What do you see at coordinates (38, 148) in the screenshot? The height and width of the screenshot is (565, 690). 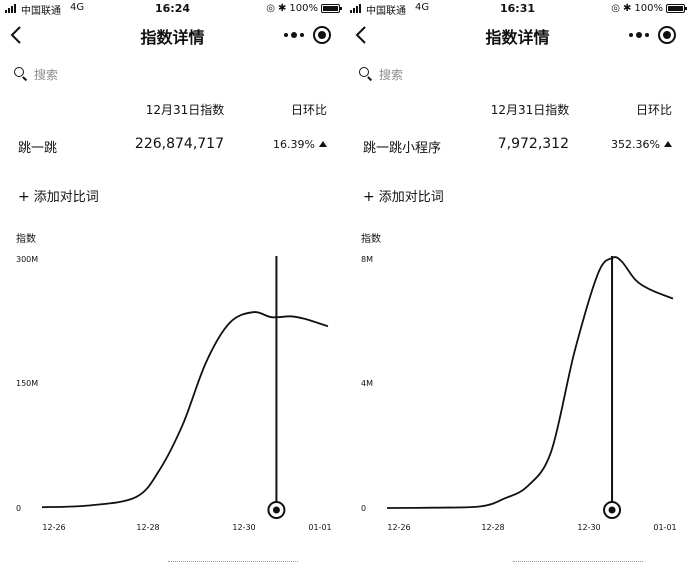 I see `keyword-term: 跳一跳` at bounding box center [38, 148].